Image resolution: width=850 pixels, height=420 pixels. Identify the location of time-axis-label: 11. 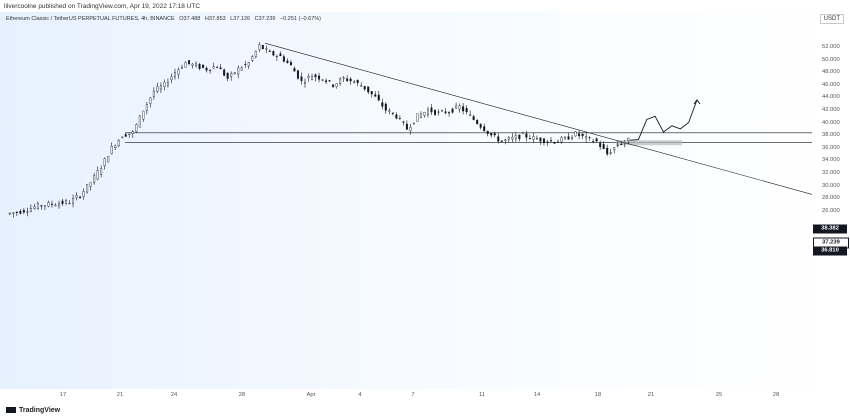
(482, 395).